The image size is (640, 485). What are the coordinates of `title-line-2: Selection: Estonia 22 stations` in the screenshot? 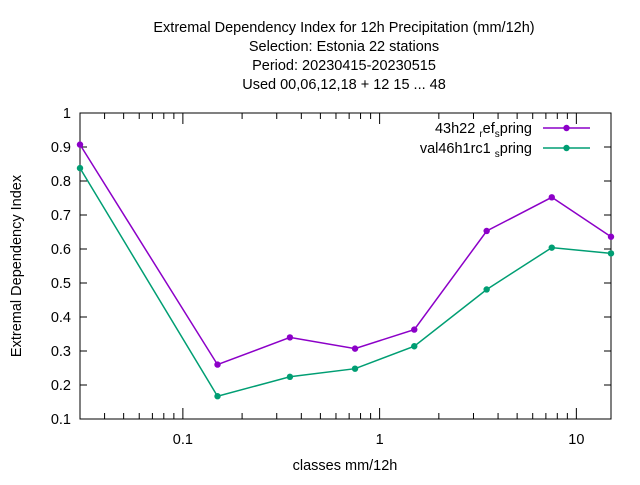 It's located at (344, 47).